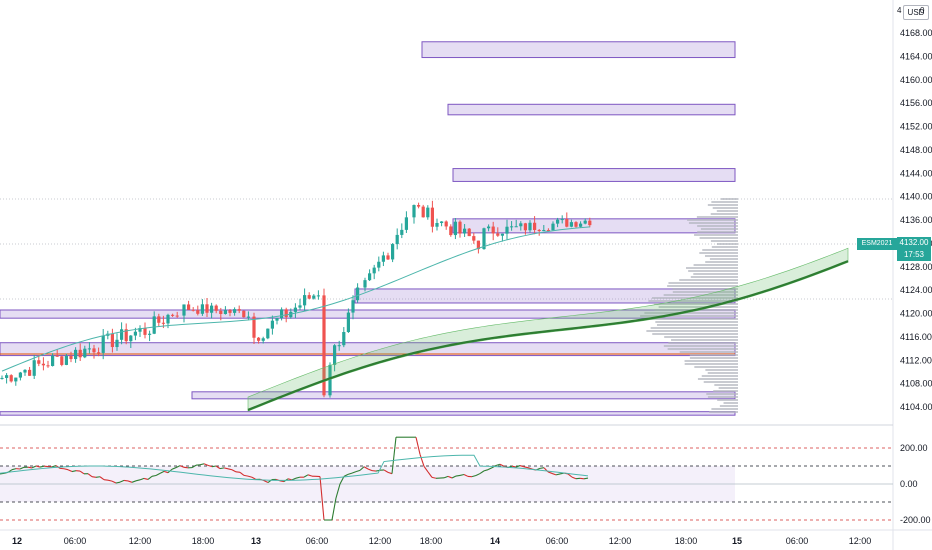 Image resolution: width=932 pixels, height=550 pixels. What do you see at coordinates (916, 12) in the screenshot?
I see `currency-button: USD` at bounding box center [916, 12].